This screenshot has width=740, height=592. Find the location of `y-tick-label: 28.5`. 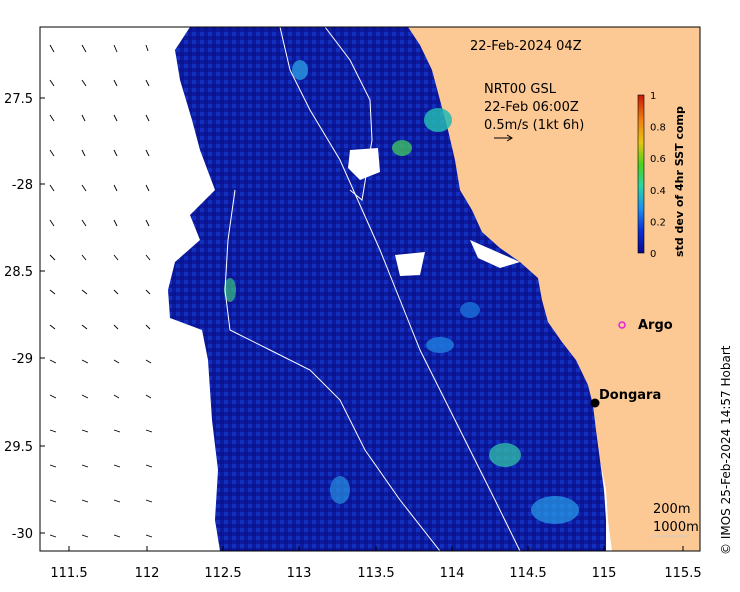

y-tick-label: 28.5 is located at coordinates (18, 272).